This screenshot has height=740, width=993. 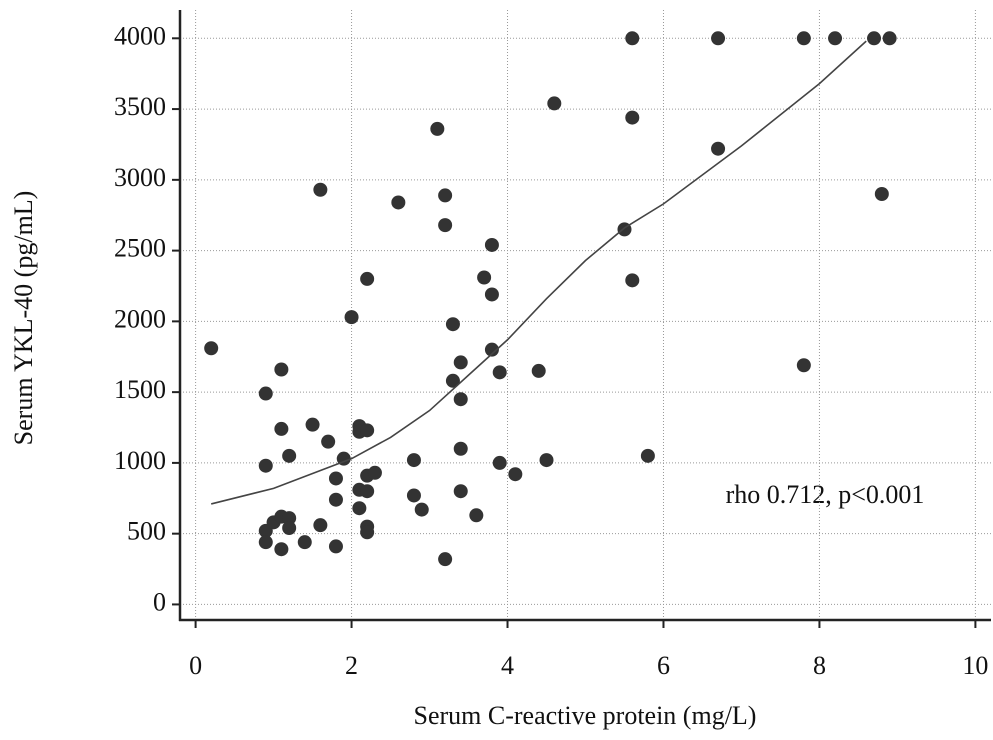 What do you see at coordinates (140, 460) in the screenshot?
I see `y-tick-label: 1000` at bounding box center [140, 460].